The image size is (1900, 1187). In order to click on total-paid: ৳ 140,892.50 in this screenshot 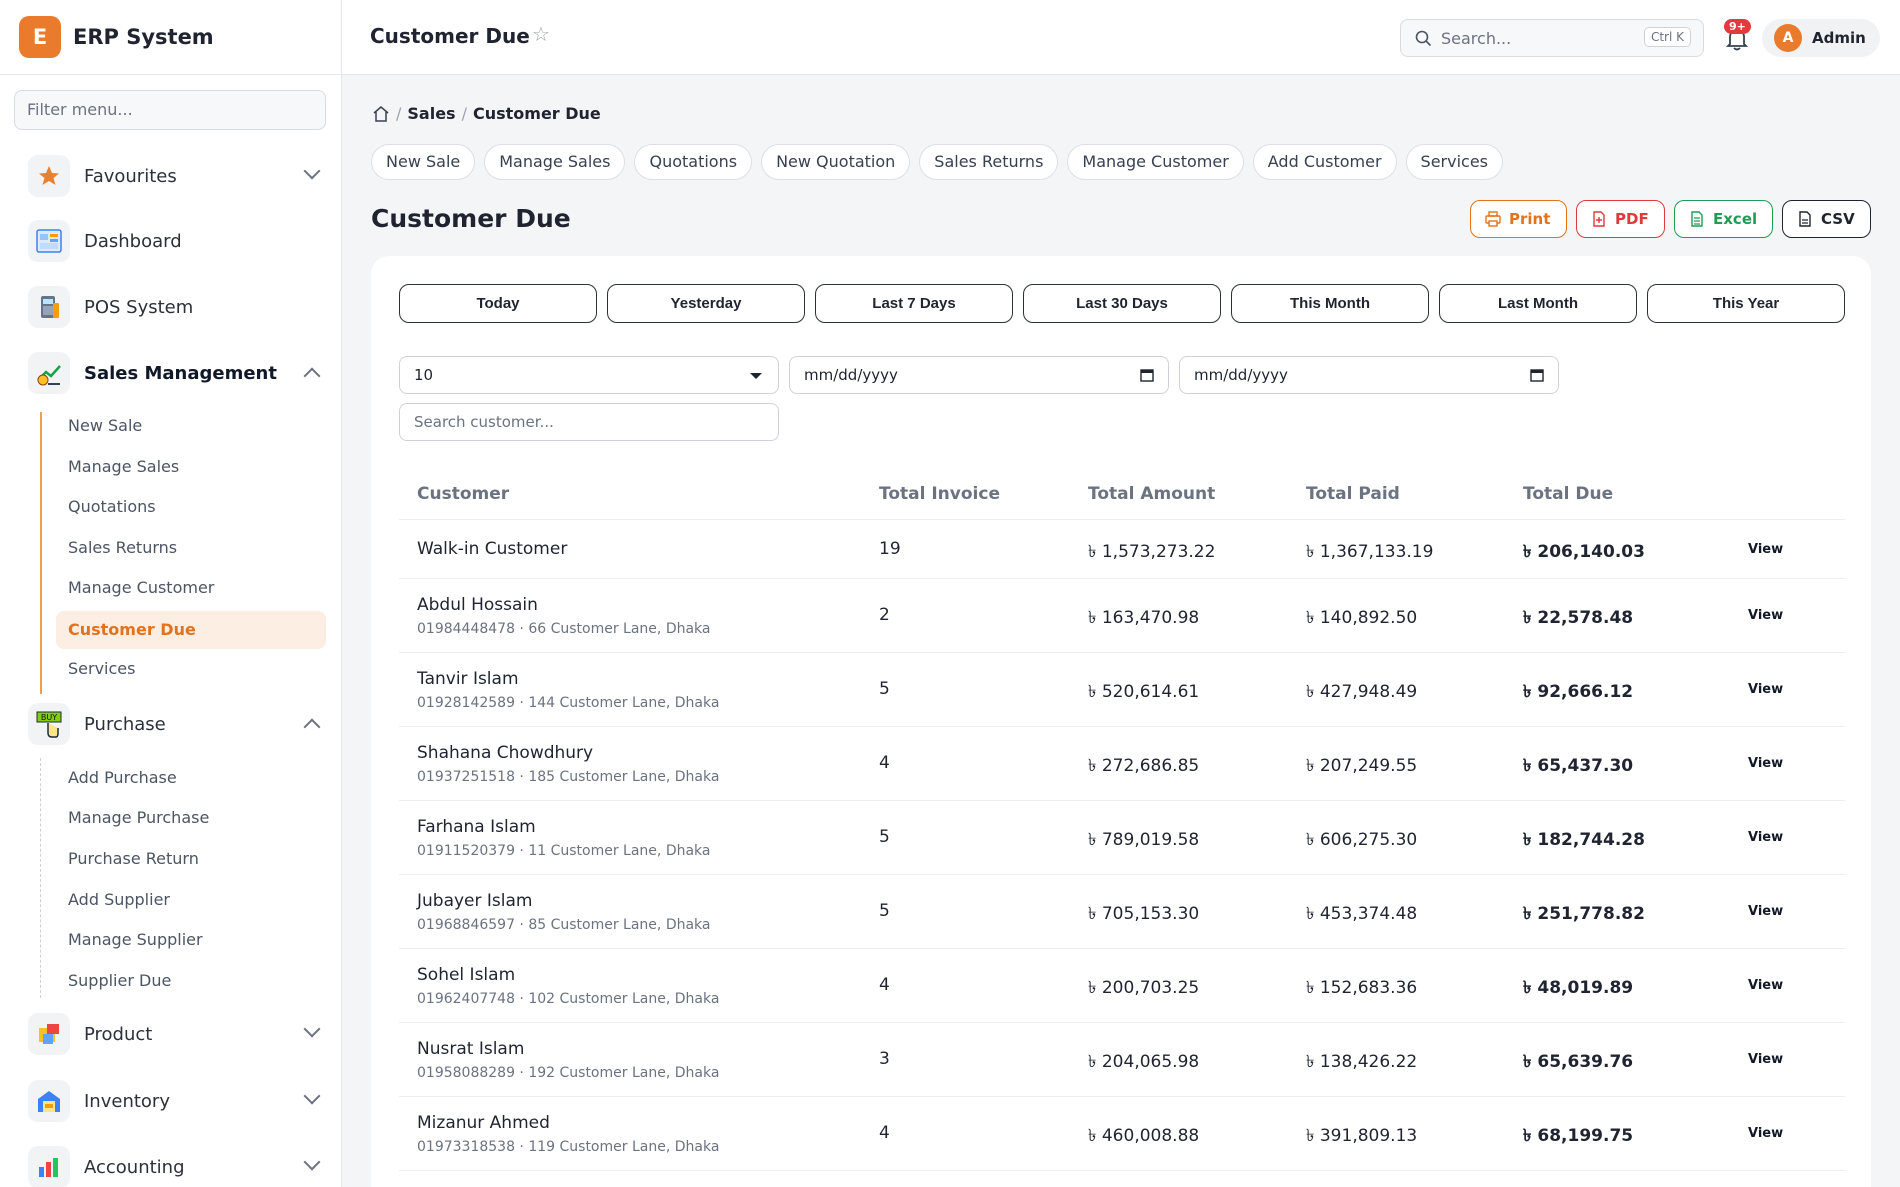, I will do `click(1362, 618)`.